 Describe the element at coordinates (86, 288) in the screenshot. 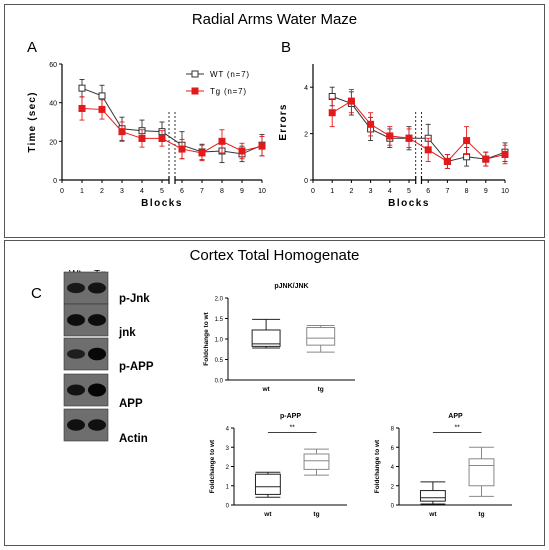

I see `blot-strip-p-jnk` at that location.